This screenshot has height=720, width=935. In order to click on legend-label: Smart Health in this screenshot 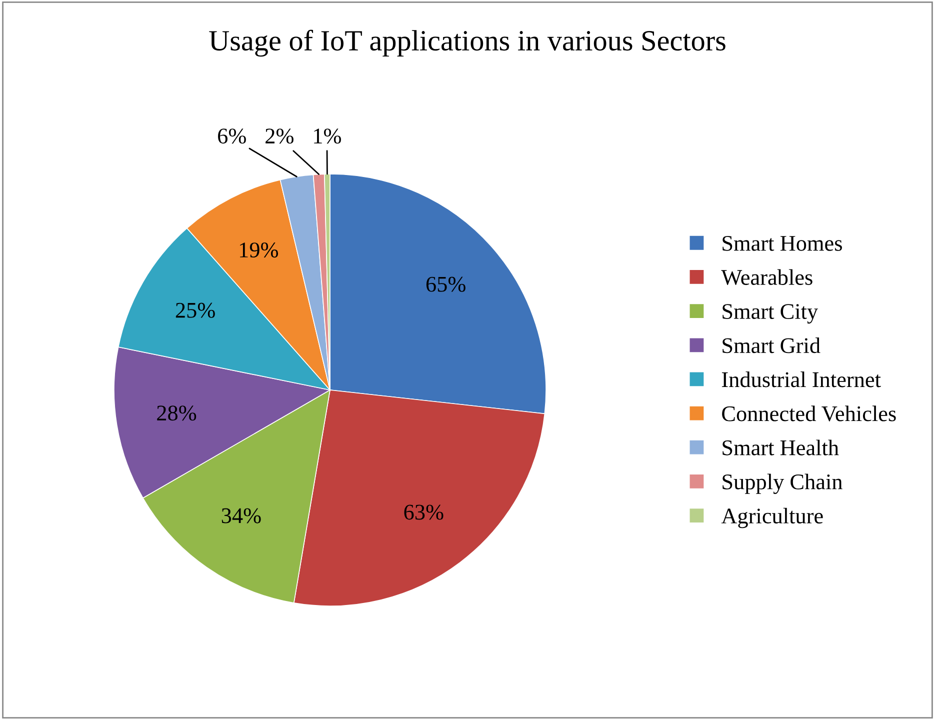, I will do `click(780, 448)`.